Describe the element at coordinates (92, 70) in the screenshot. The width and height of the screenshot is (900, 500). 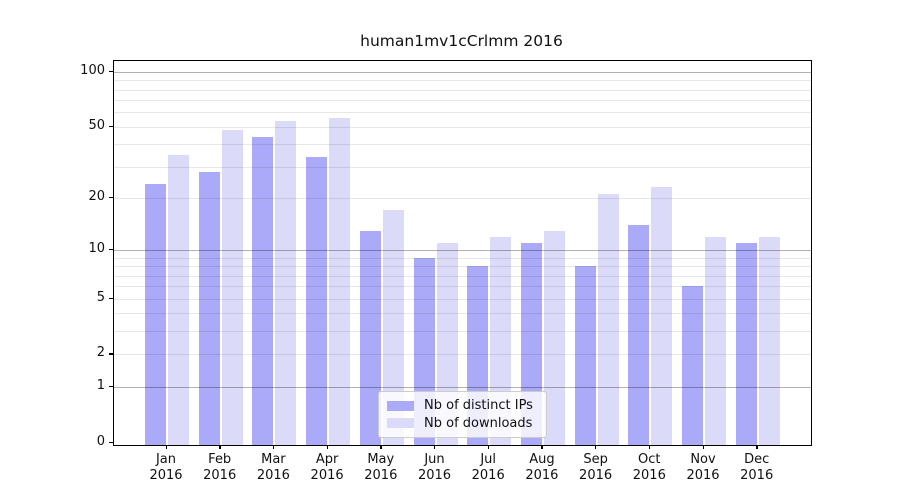
I see `y-tick-label: 100` at that location.